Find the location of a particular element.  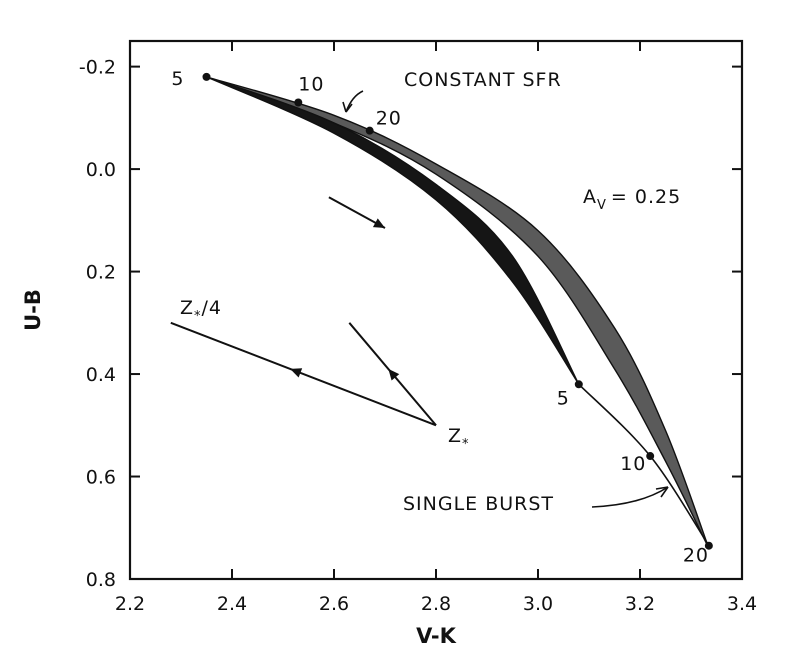

y-axis-title: U-B is located at coordinates (33, 310).